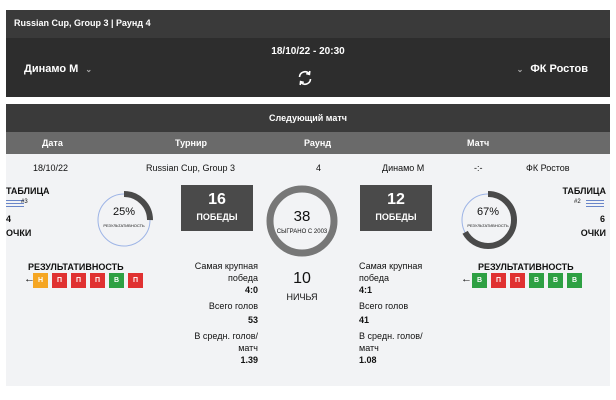  I want to click on next-date: 18/10/22, so click(51, 168).